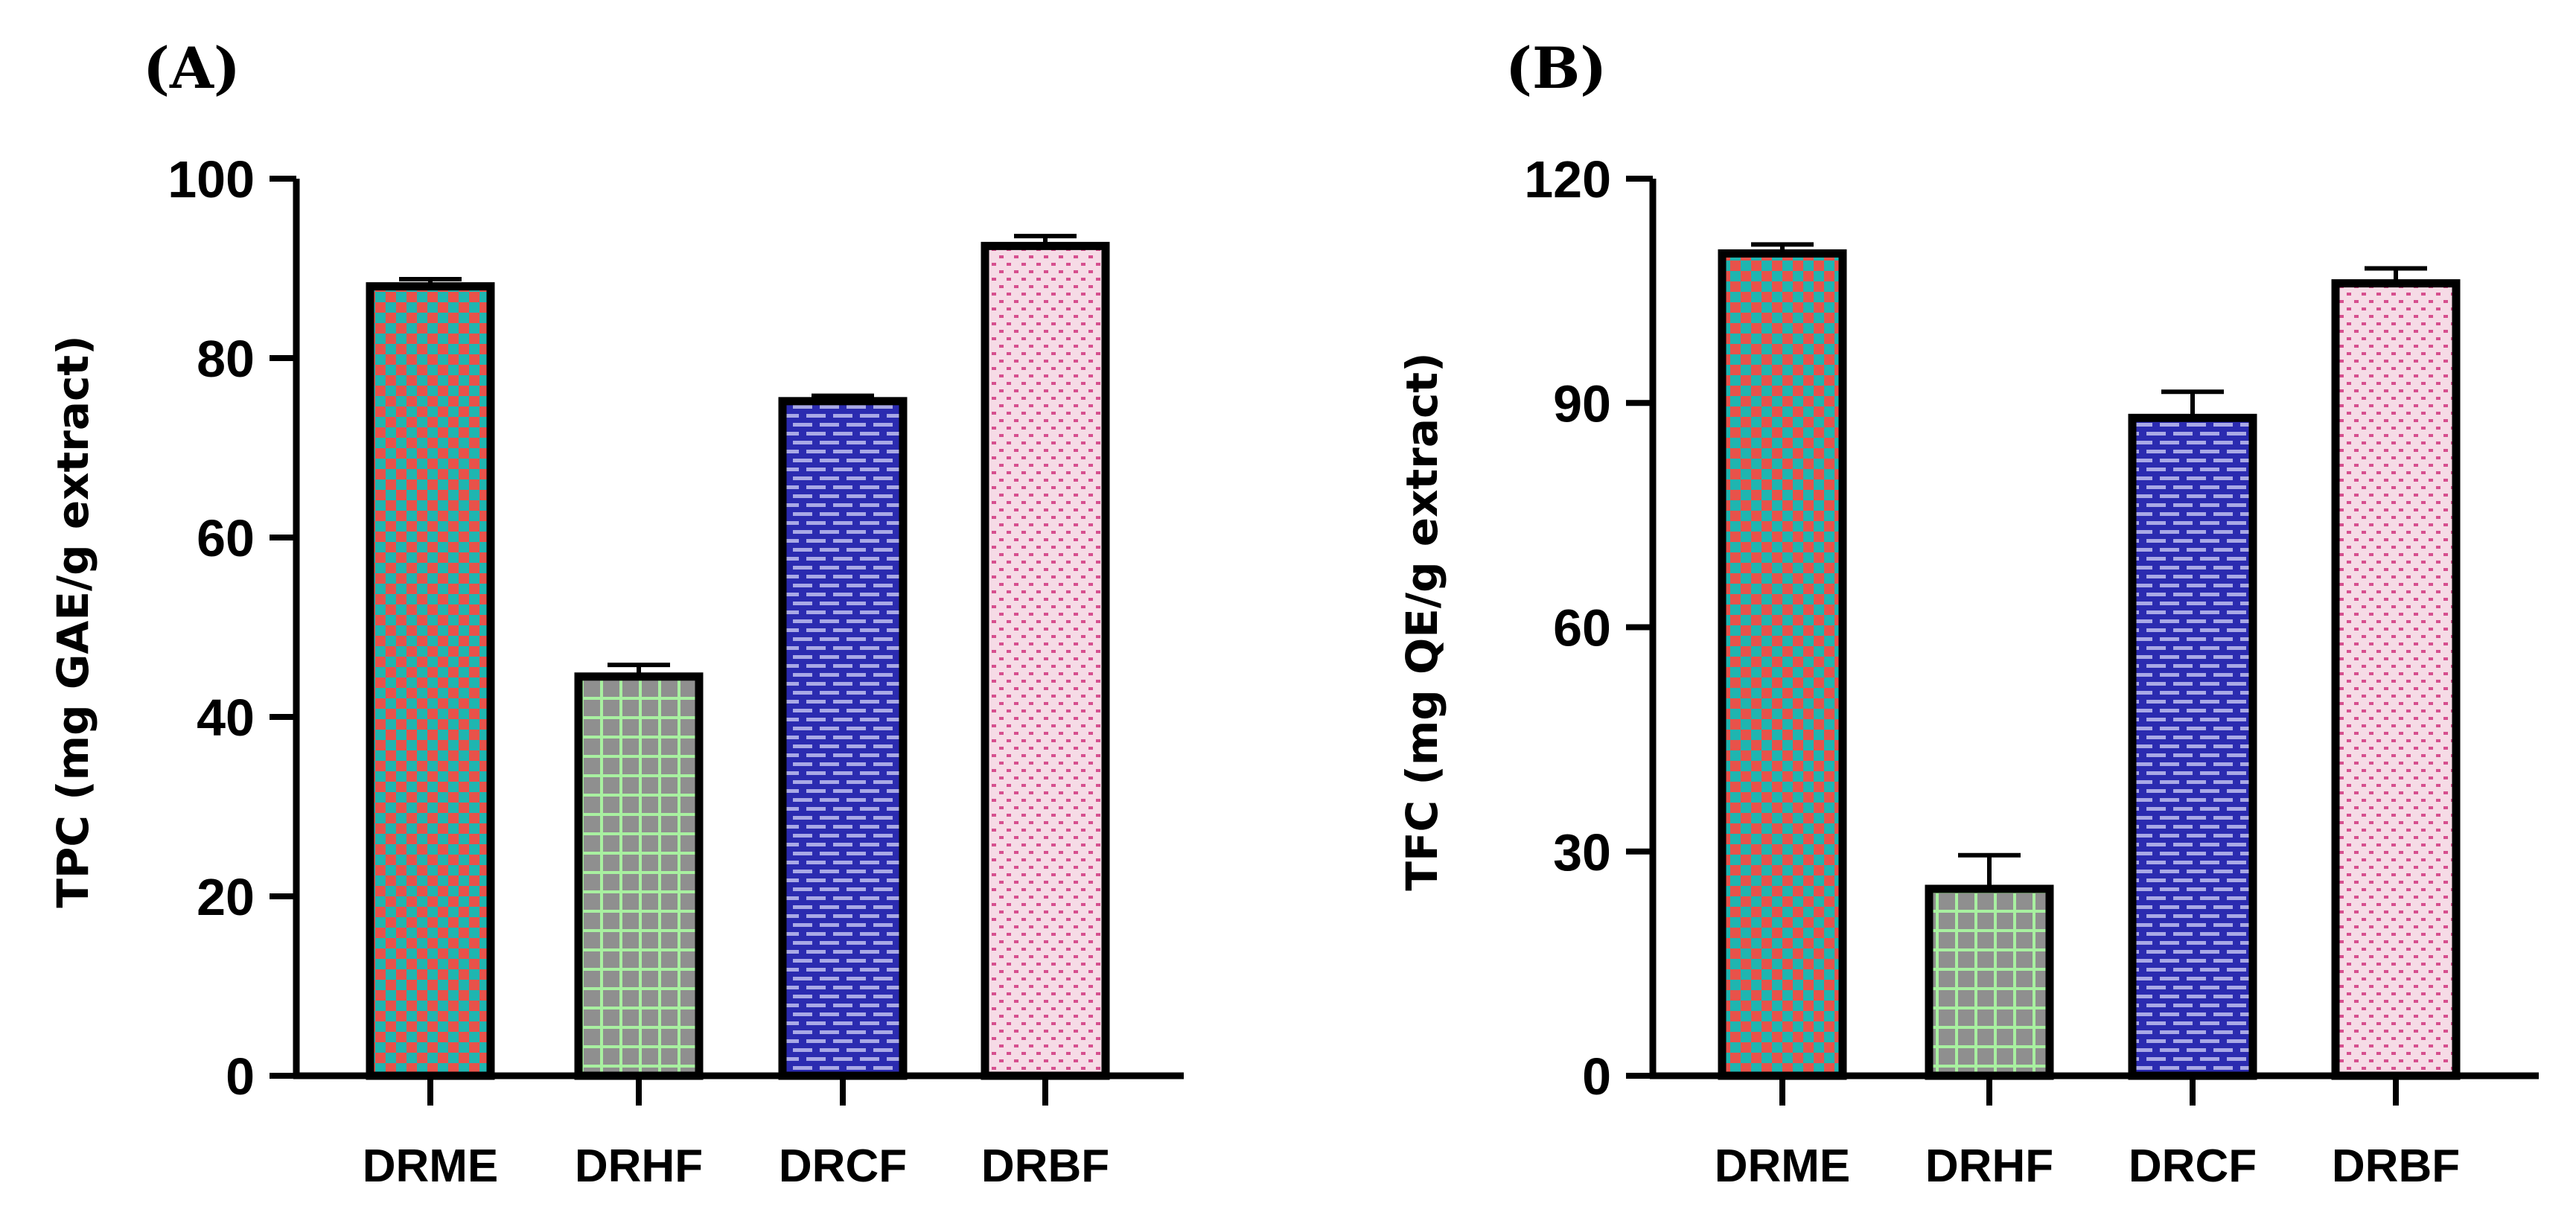 This screenshot has width=2576, height=1212. Describe the element at coordinates (431, 1166) in the screenshot. I see `x-tick-label-a: DRME` at that location.